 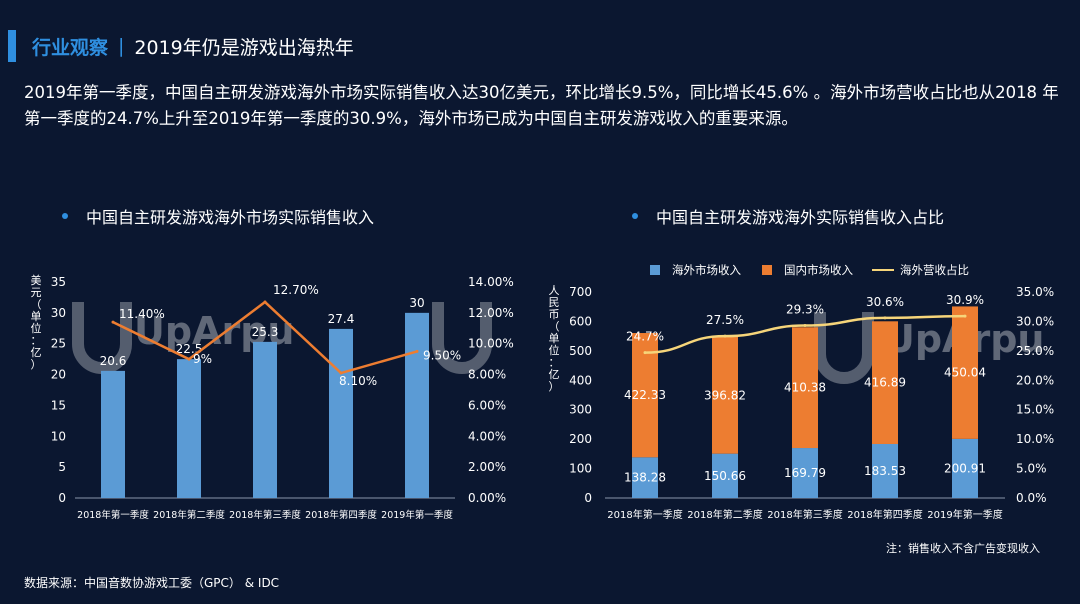 What do you see at coordinates (487, 375) in the screenshot?
I see `chart1-y2-tick-label: 8.00%` at bounding box center [487, 375].